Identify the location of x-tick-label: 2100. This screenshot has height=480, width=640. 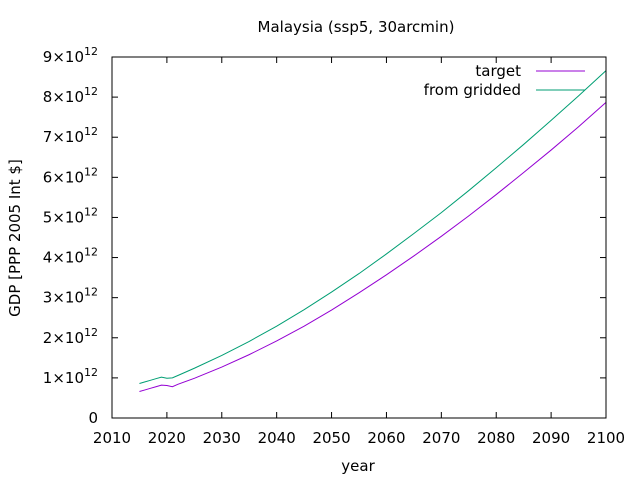
(606, 438).